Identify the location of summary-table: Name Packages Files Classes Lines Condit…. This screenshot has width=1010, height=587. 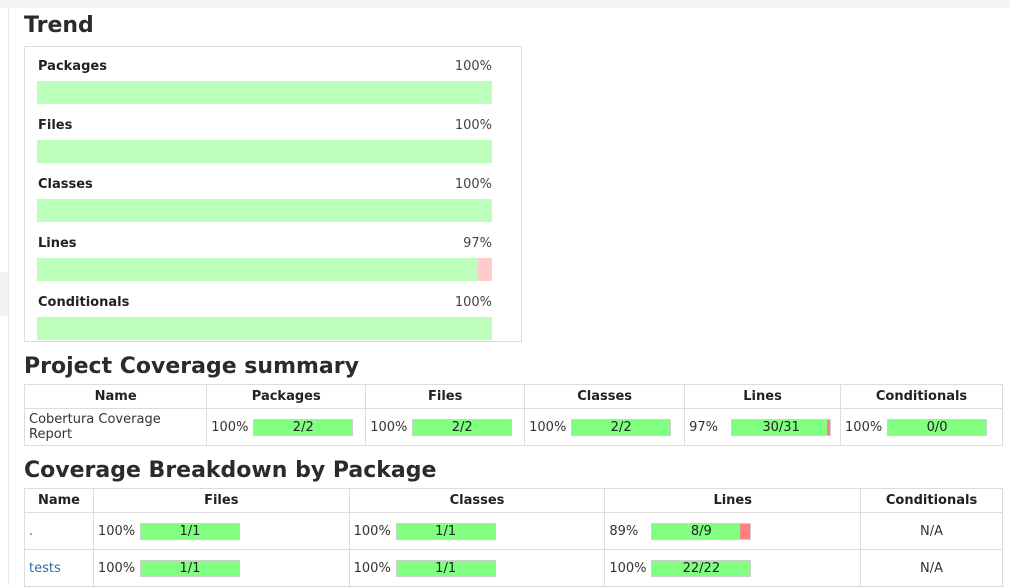
(513, 415).